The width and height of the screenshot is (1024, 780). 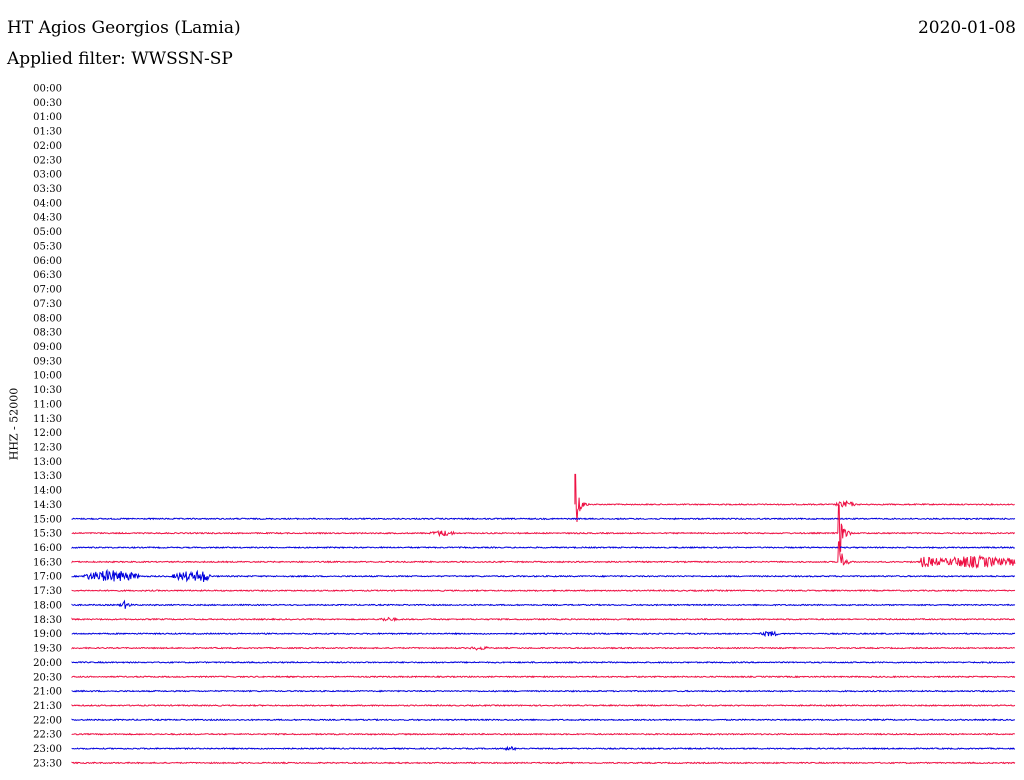 What do you see at coordinates (47, 677) in the screenshot?
I see `tick-label-2030: 20:30` at bounding box center [47, 677].